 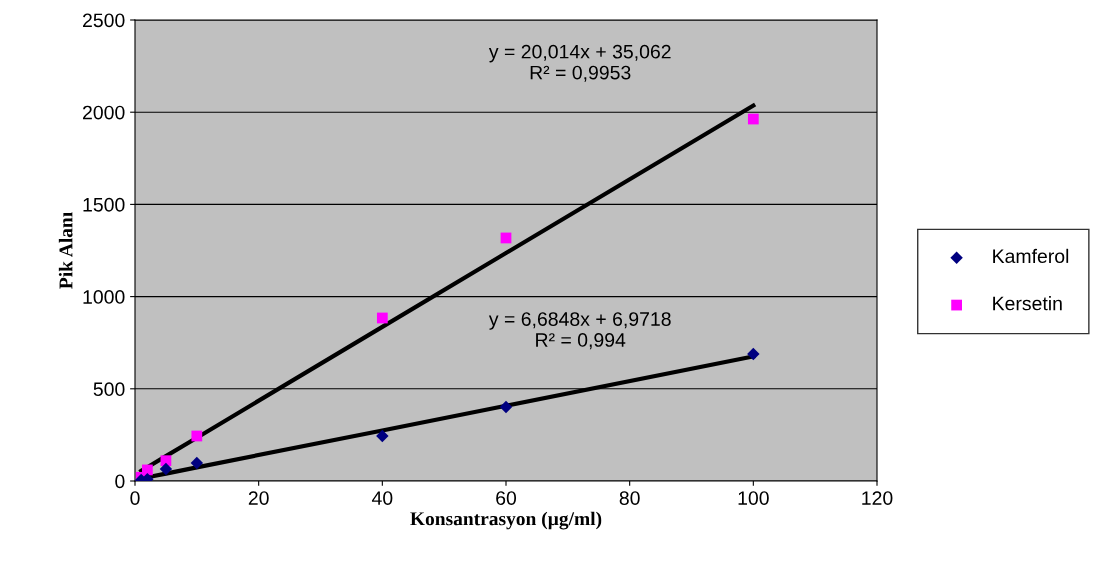 What do you see at coordinates (877, 498) in the screenshot?
I see `x-tick-label: 120` at bounding box center [877, 498].